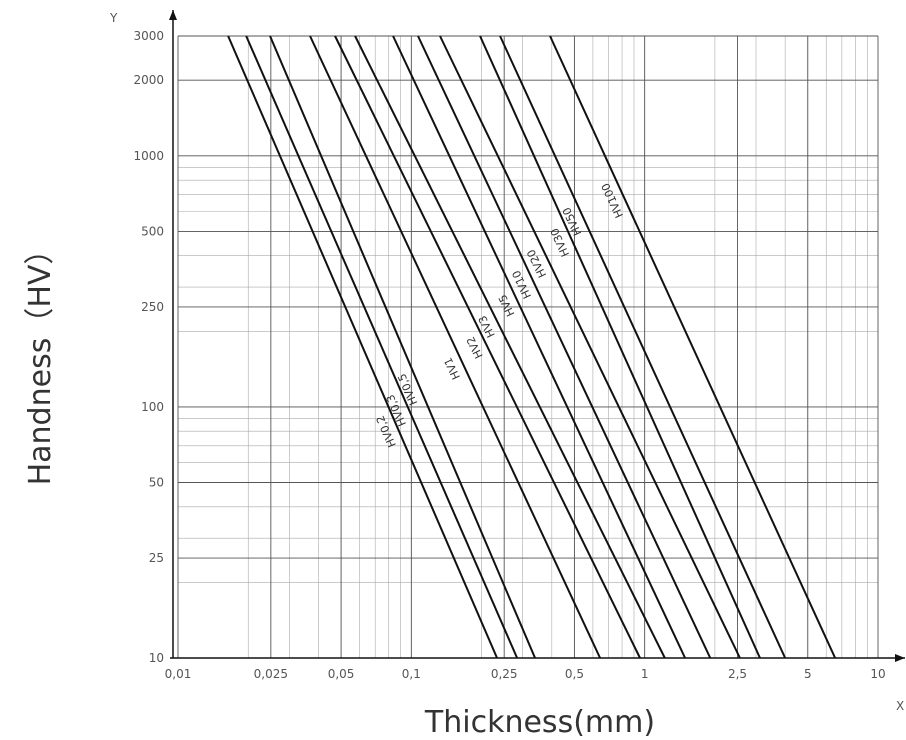  I want to click on x-tick-label: 2,5, so click(737, 674).